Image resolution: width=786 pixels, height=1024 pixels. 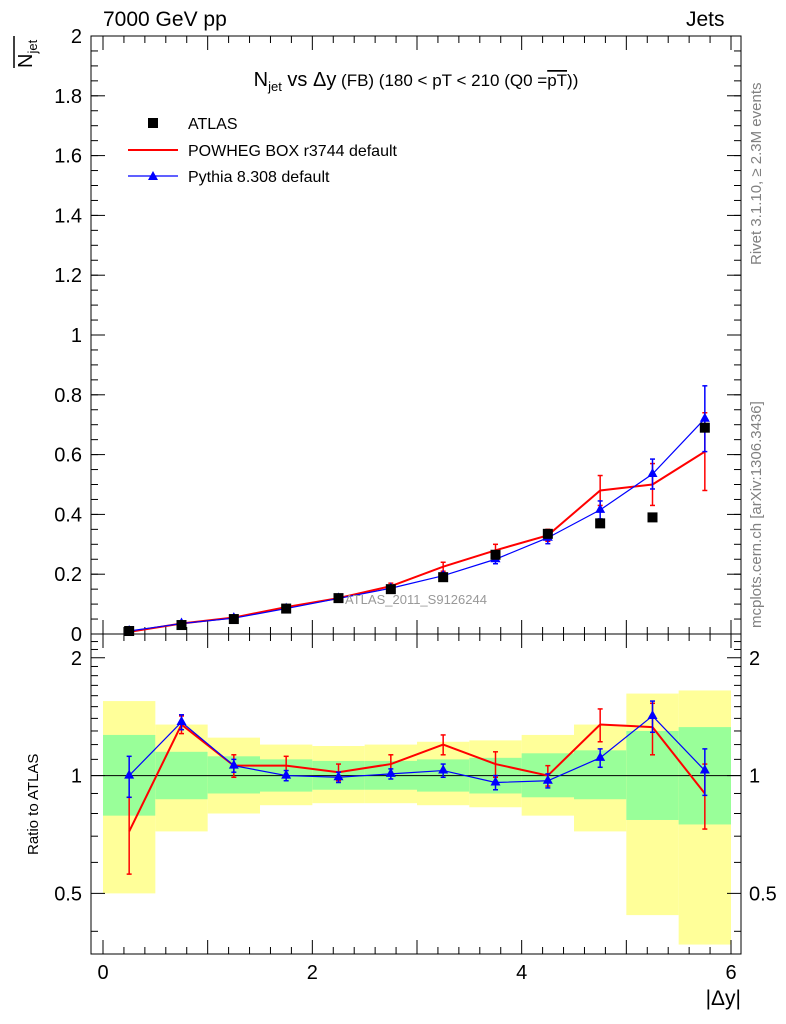 What do you see at coordinates (153, 123) in the screenshot?
I see `legend-marker-atlas` at bounding box center [153, 123].